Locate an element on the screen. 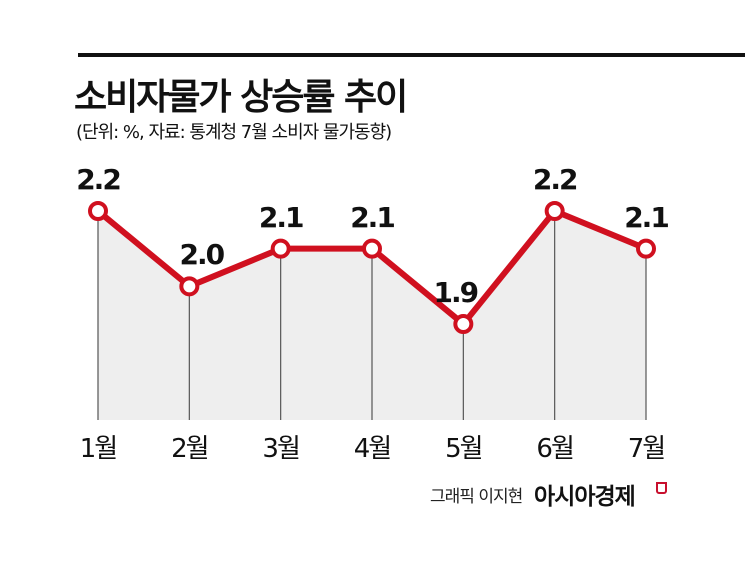  x-axis-label: 6월 is located at coordinates (555, 449).